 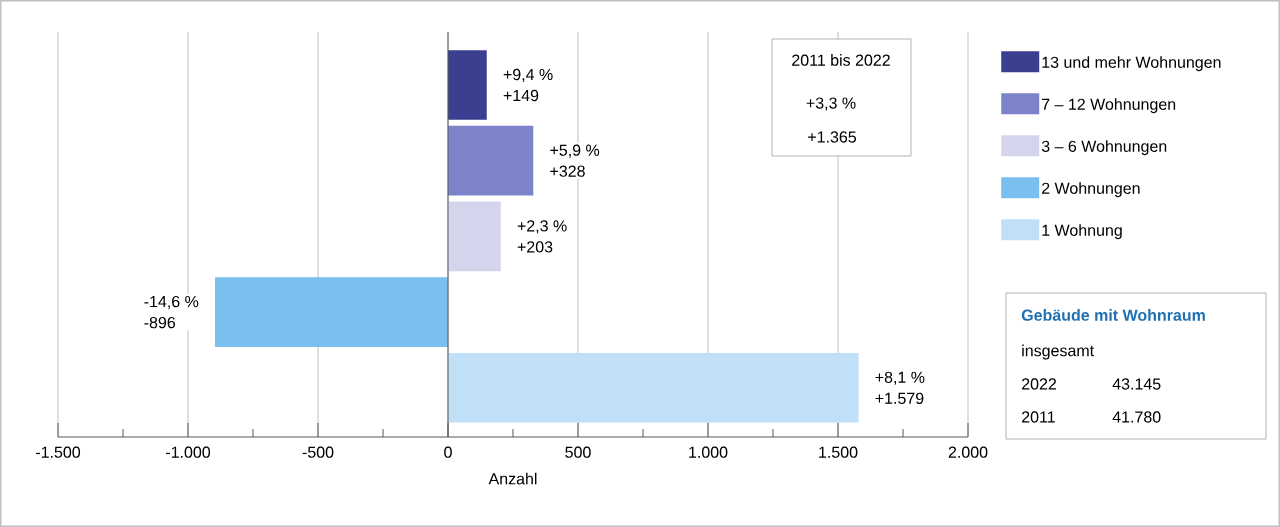 What do you see at coordinates (1039, 384) in the screenshot?
I see `text: 2022` at bounding box center [1039, 384].